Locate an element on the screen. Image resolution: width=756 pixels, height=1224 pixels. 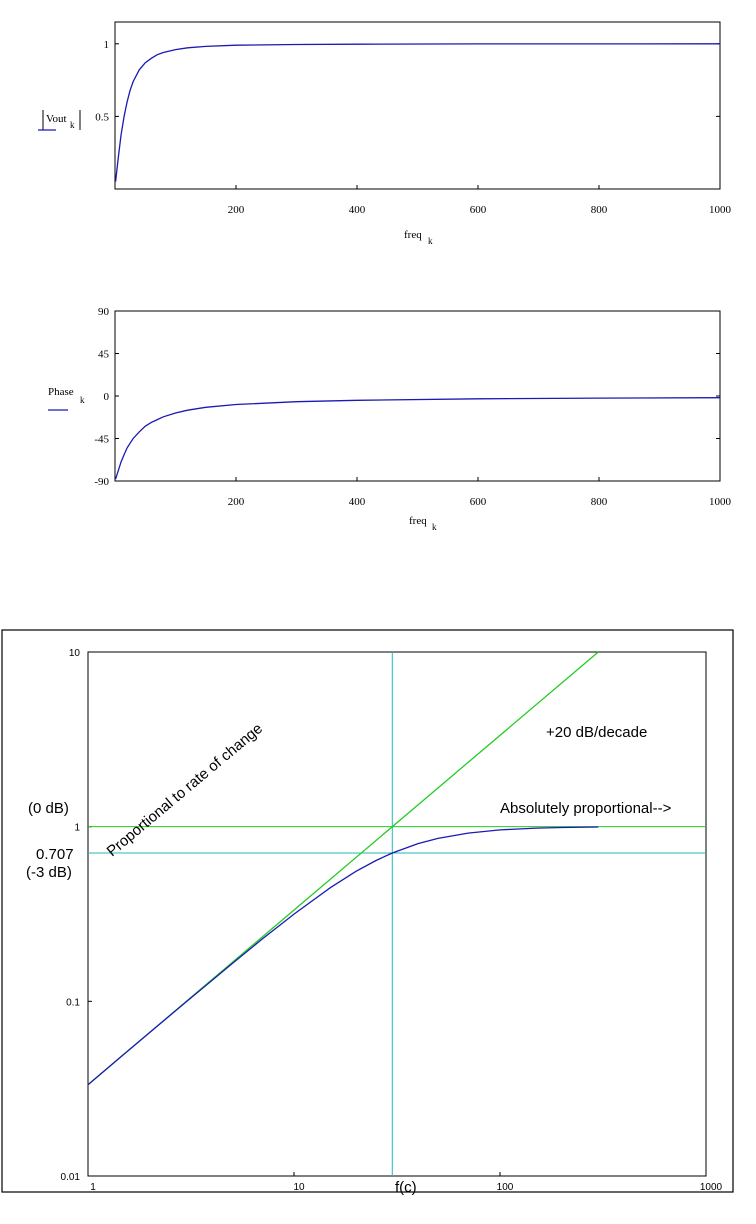
magnitude-y-tick-label: 1 is located at coordinates (107, 45).